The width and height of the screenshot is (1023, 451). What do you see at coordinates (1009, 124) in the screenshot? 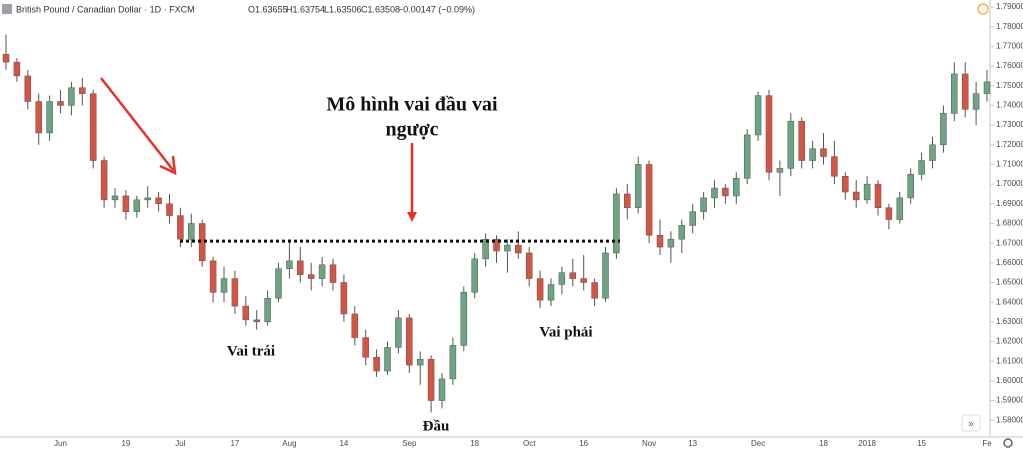
I see `y-tick-label: 1.73000` at bounding box center [1009, 124].